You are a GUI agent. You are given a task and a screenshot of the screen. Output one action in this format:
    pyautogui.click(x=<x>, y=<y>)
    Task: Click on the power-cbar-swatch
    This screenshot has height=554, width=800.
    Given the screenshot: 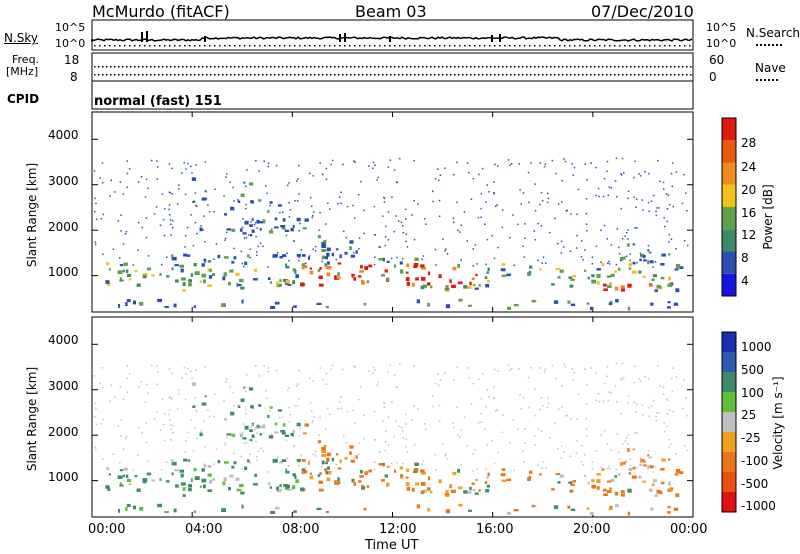 What is the action you would take?
    pyautogui.click(x=729, y=151)
    